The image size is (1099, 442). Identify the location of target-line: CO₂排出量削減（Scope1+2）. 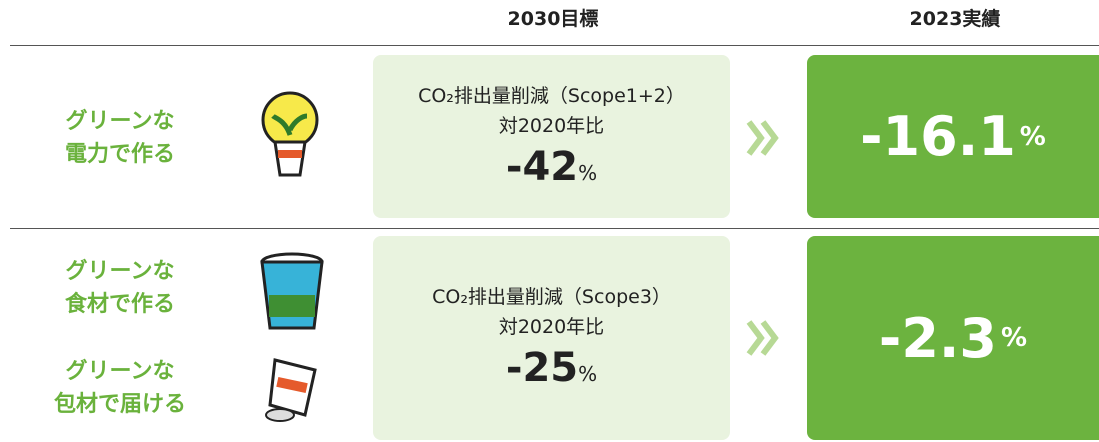
(551, 95).